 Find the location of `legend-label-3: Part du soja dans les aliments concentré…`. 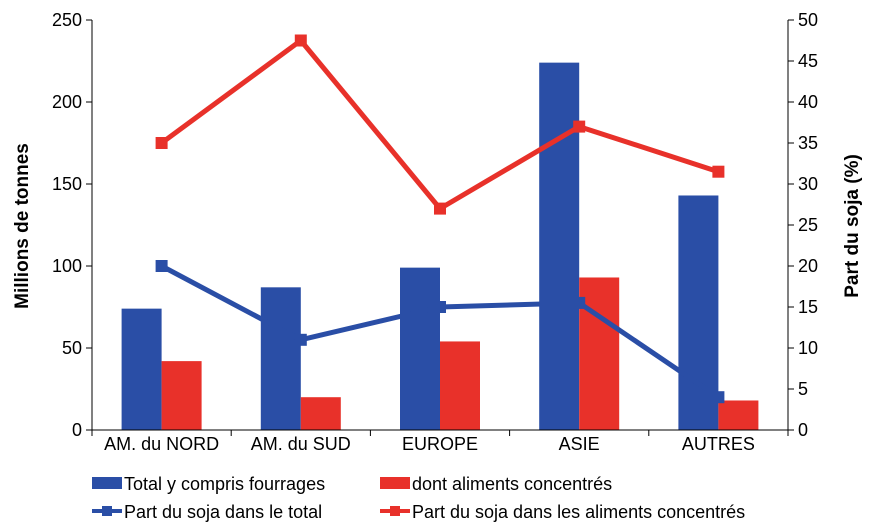

legend-label-3: Part du soja dans les aliments concentré… is located at coordinates (578, 512).